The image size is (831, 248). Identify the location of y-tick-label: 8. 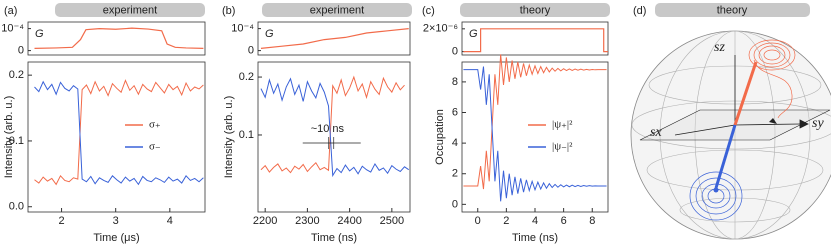
(455, 82).